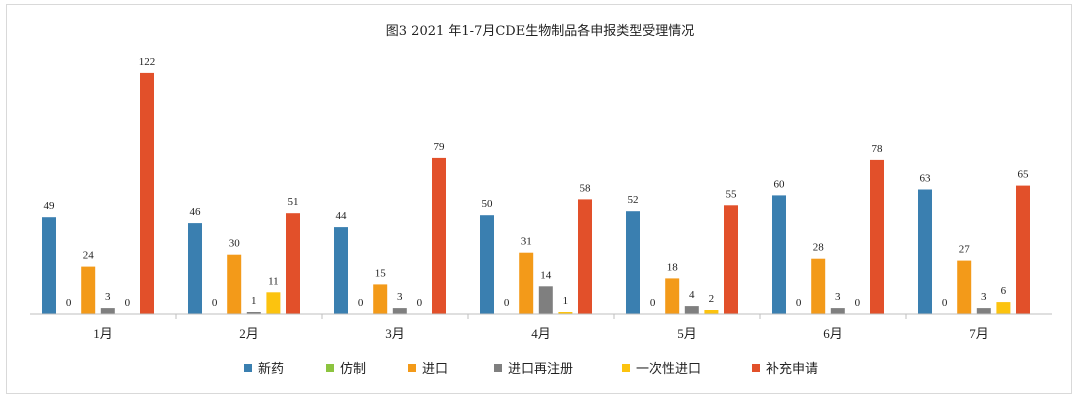 This screenshot has height=401, width=1080. Describe the element at coordinates (1004, 291) in the screenshot. I see `data-label: 6` at that location.